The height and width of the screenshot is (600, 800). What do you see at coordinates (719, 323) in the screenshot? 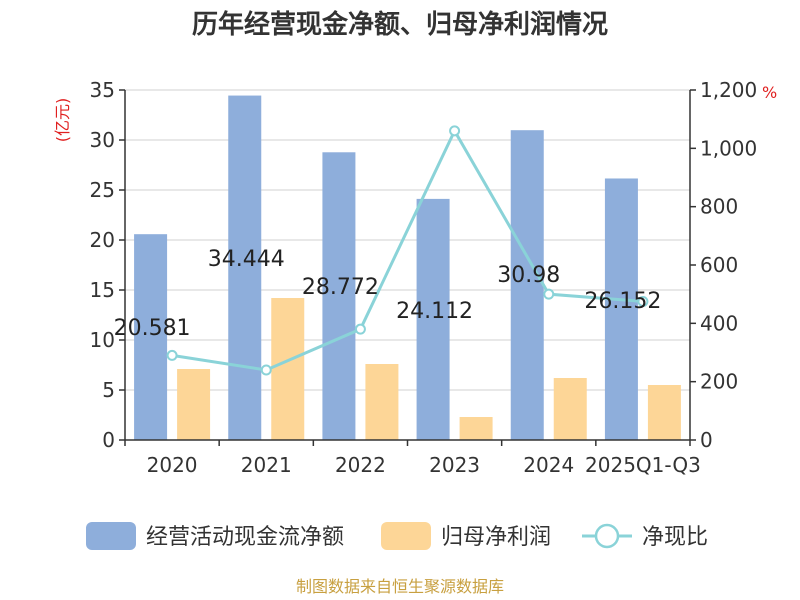
I see `right-tick-label: 400` at bounding box center [719, 323].